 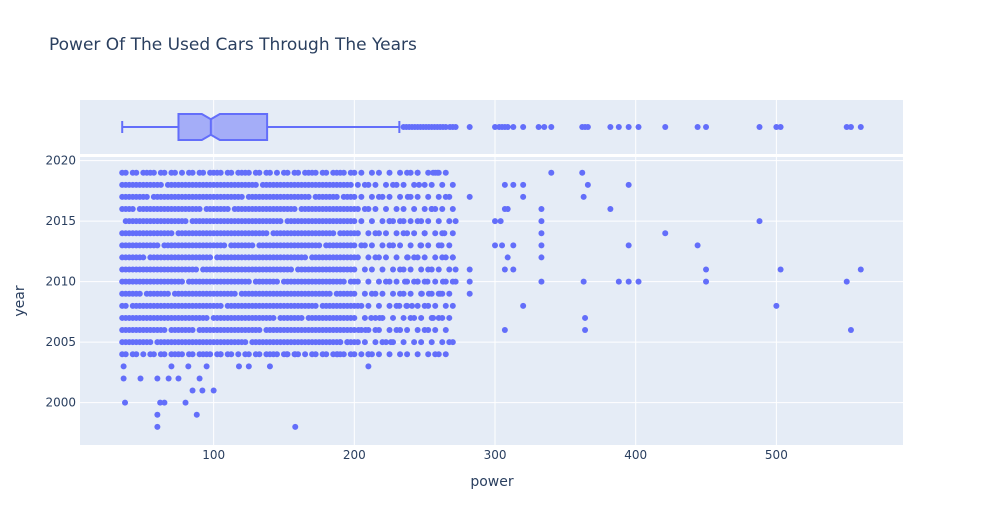 I want to click on box-marks, so click(x=492, y=127).